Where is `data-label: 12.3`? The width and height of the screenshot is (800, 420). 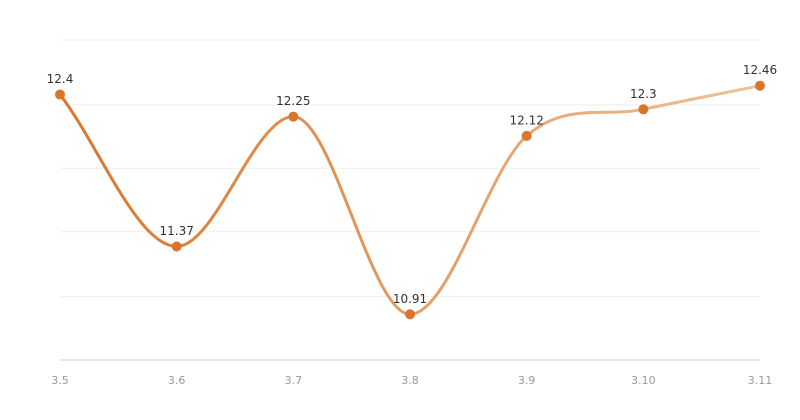
data-label: 12.3 is located at coordinates (643, 94).